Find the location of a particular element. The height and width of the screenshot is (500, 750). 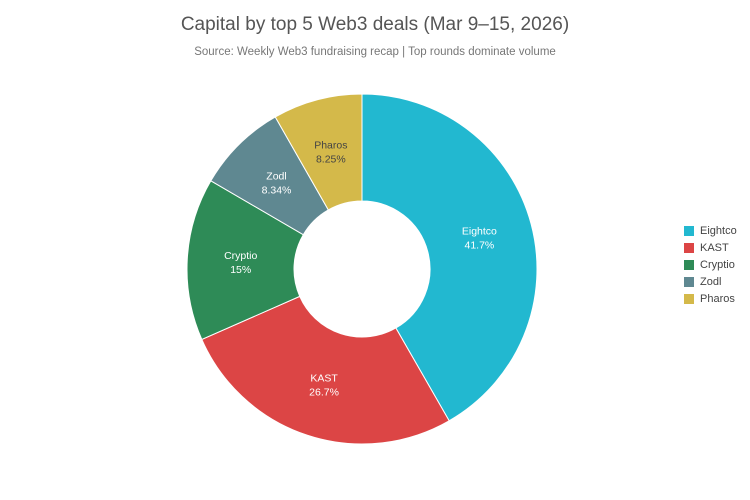

legend-item-kast: KAST is located at coordinates (710, 247).